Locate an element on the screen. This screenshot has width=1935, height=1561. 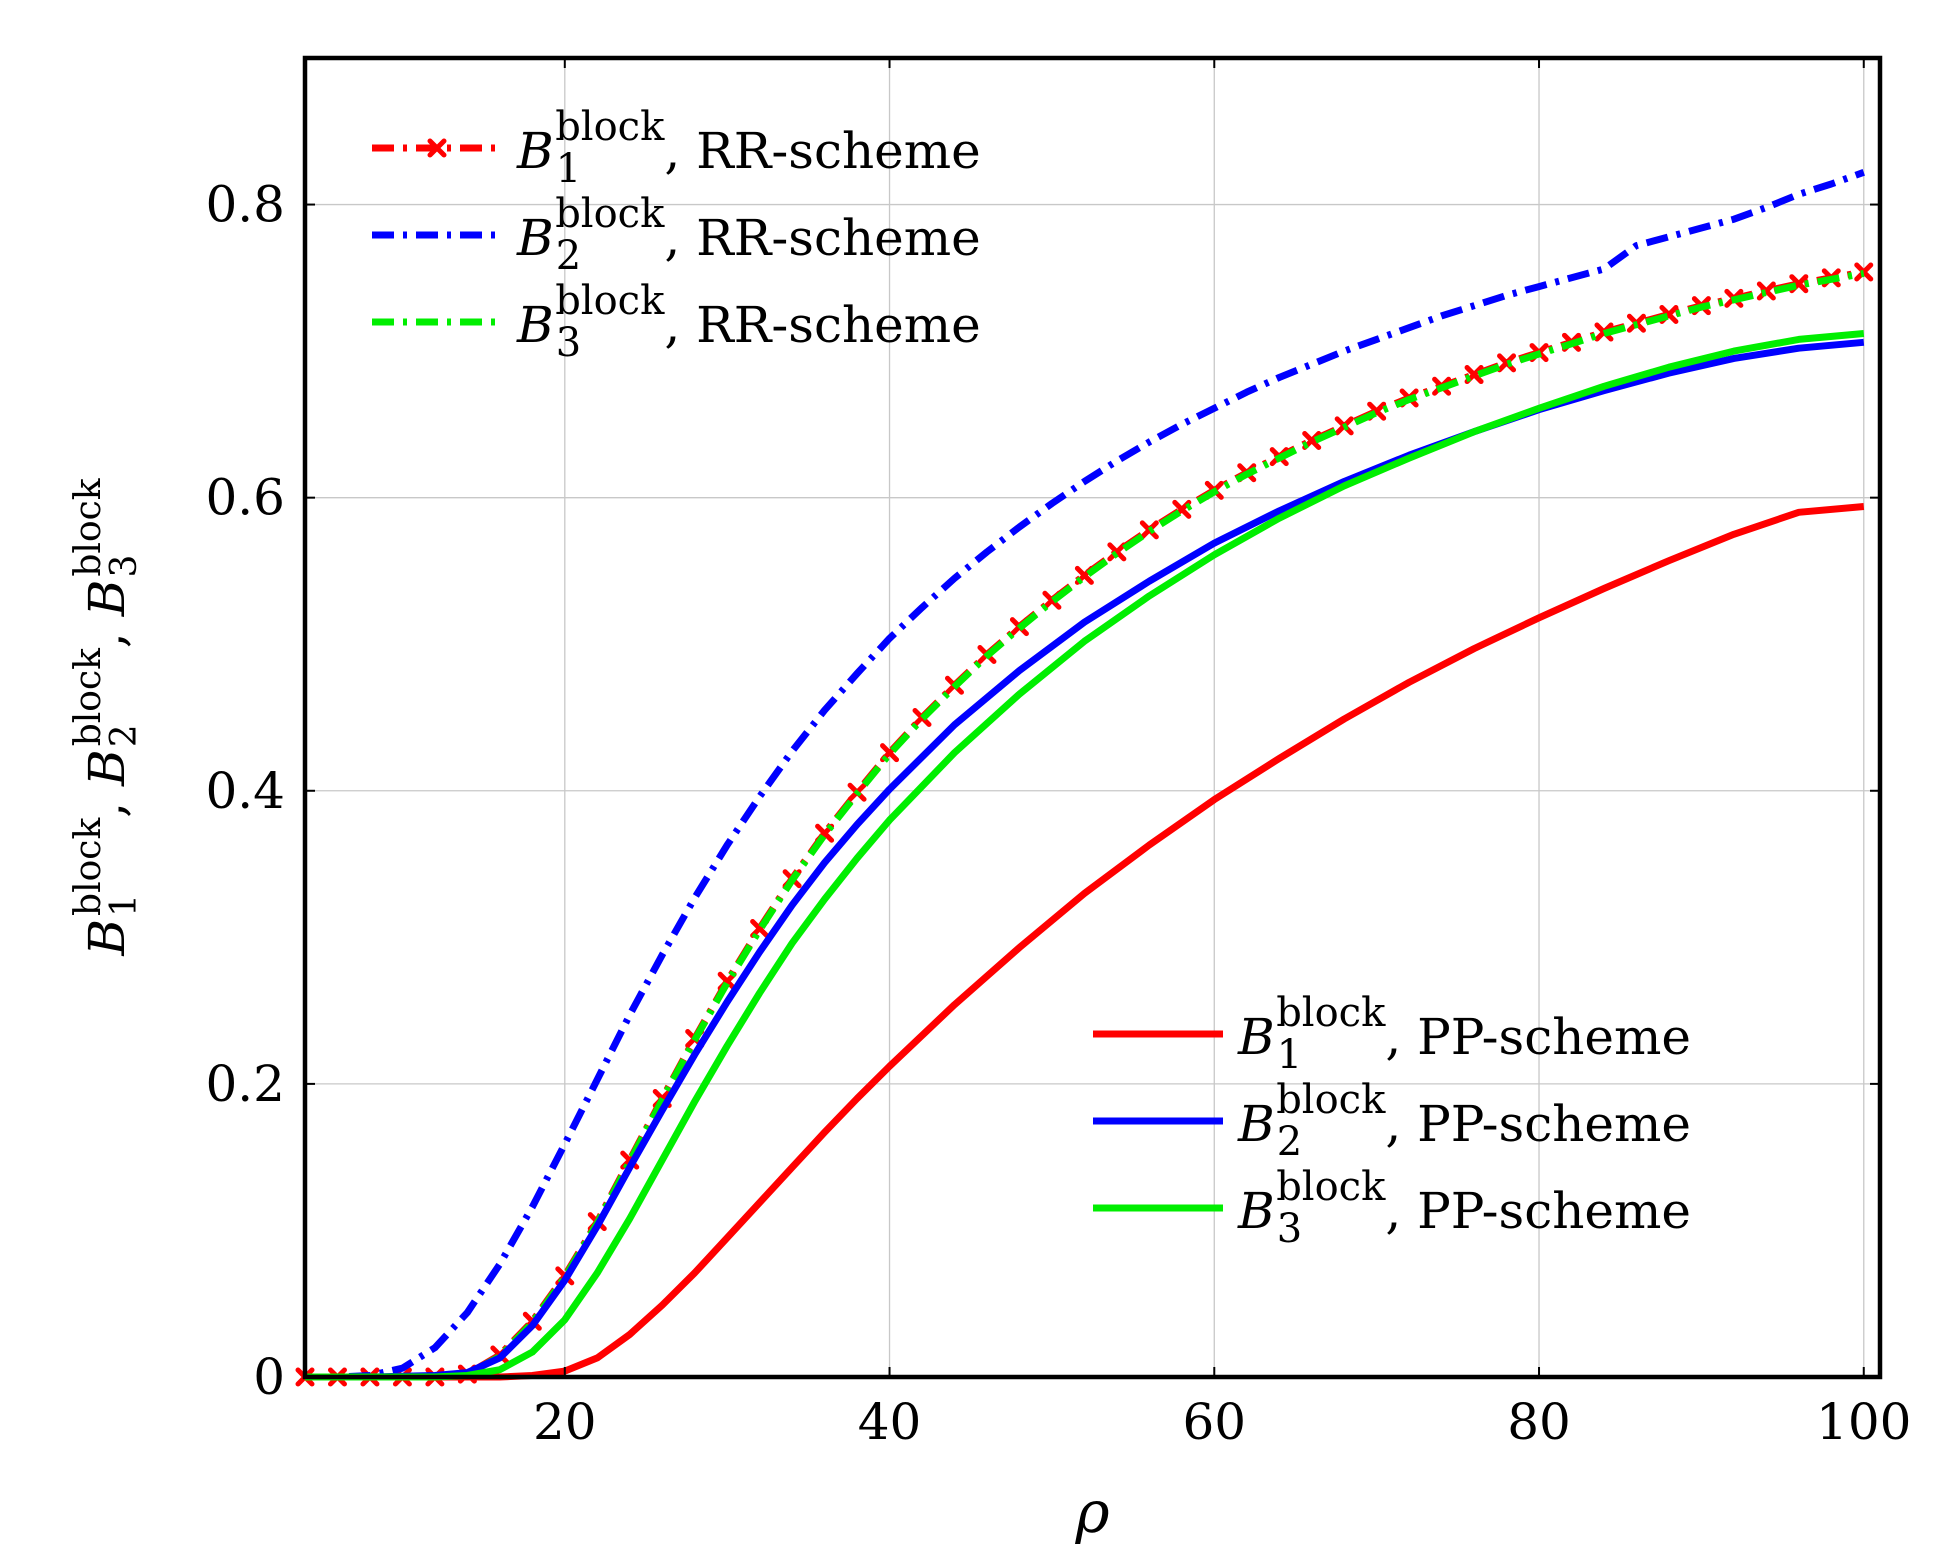
x-tick-label: 80 is located at coordinates (1539, 1422).